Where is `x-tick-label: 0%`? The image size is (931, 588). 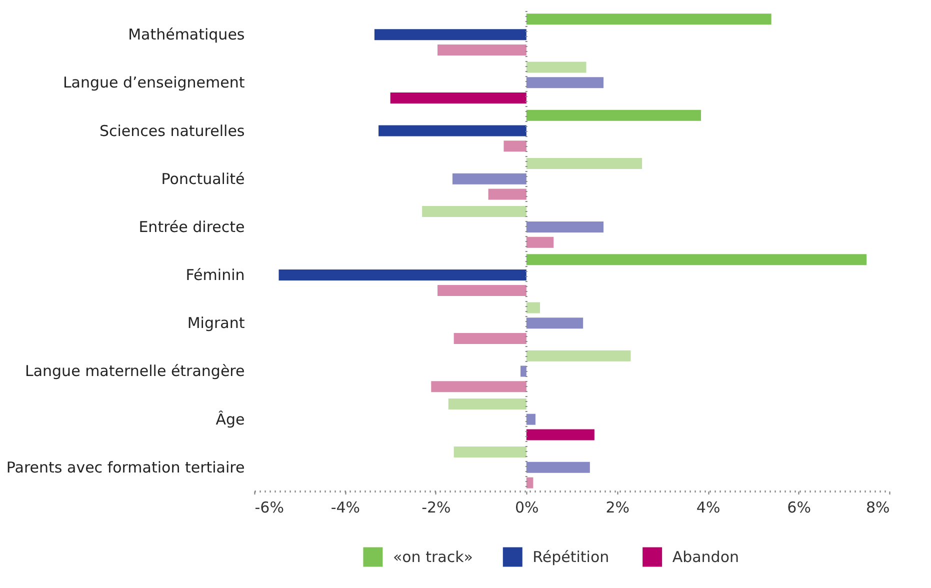
x-tick-label: 0% is located at coordinates (526, 507).